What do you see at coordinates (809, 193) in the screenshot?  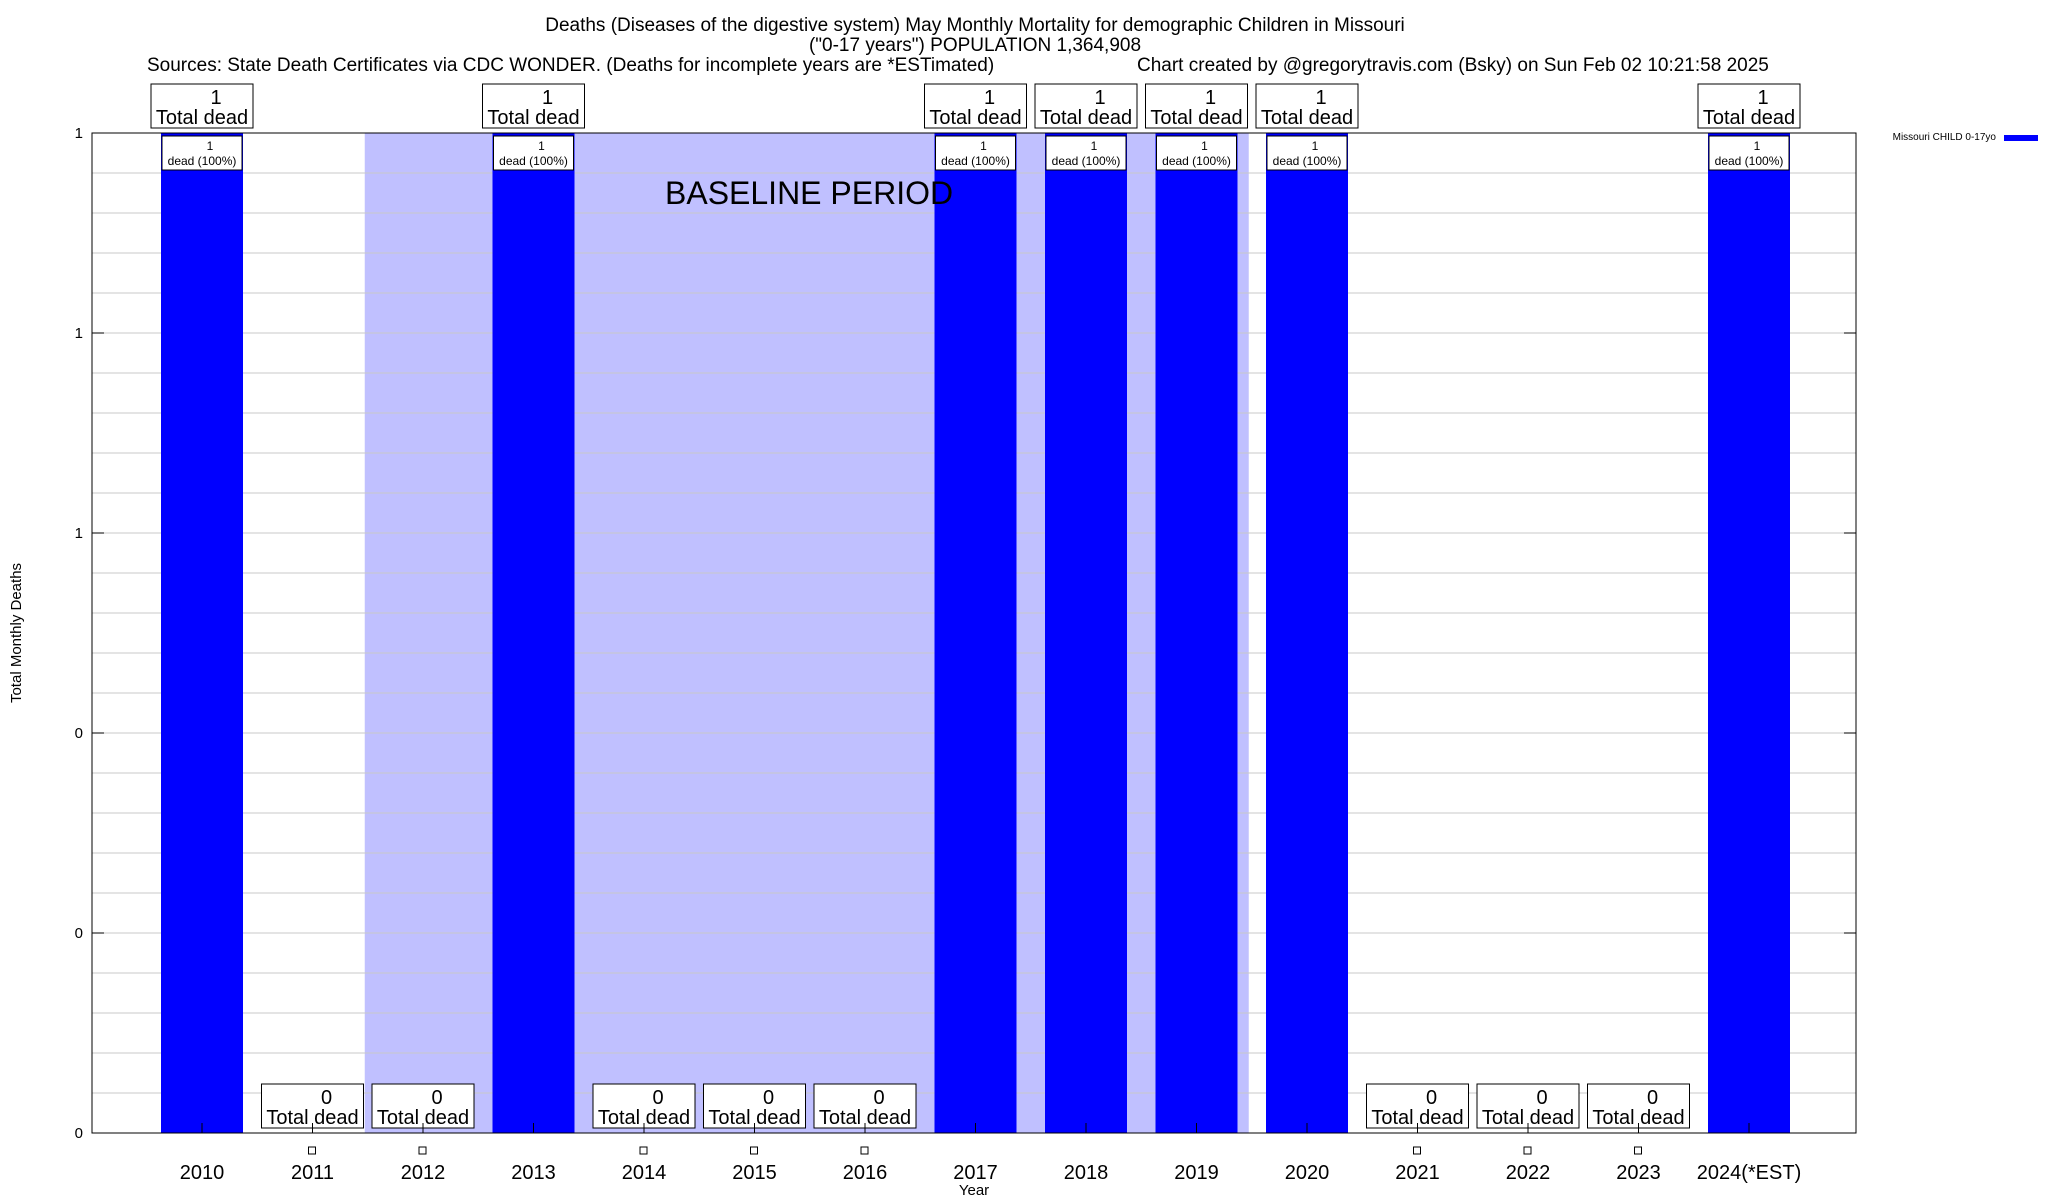 I see `baseline-period-label: BASELINE PERIOD` at bounding box center [809, 193].